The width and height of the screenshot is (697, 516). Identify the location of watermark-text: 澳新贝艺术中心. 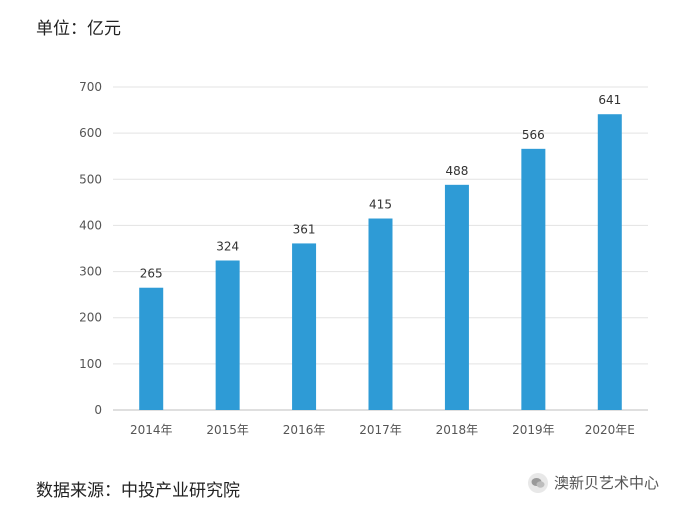
(606, 483).